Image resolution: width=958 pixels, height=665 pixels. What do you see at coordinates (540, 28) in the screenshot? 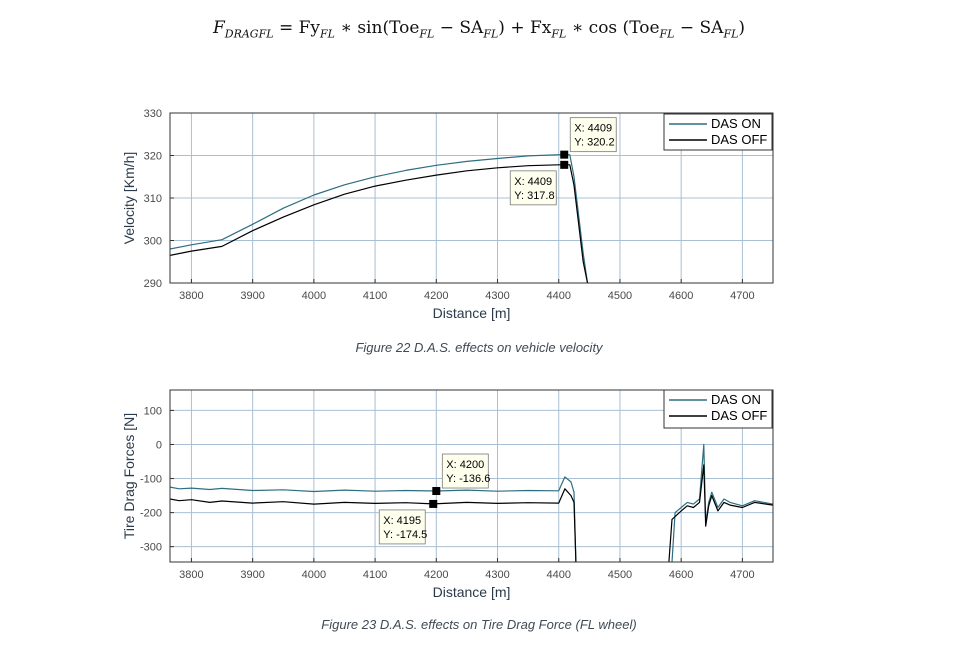
I see `formula-term-fx: Fx` at bounding box center [540, 28].